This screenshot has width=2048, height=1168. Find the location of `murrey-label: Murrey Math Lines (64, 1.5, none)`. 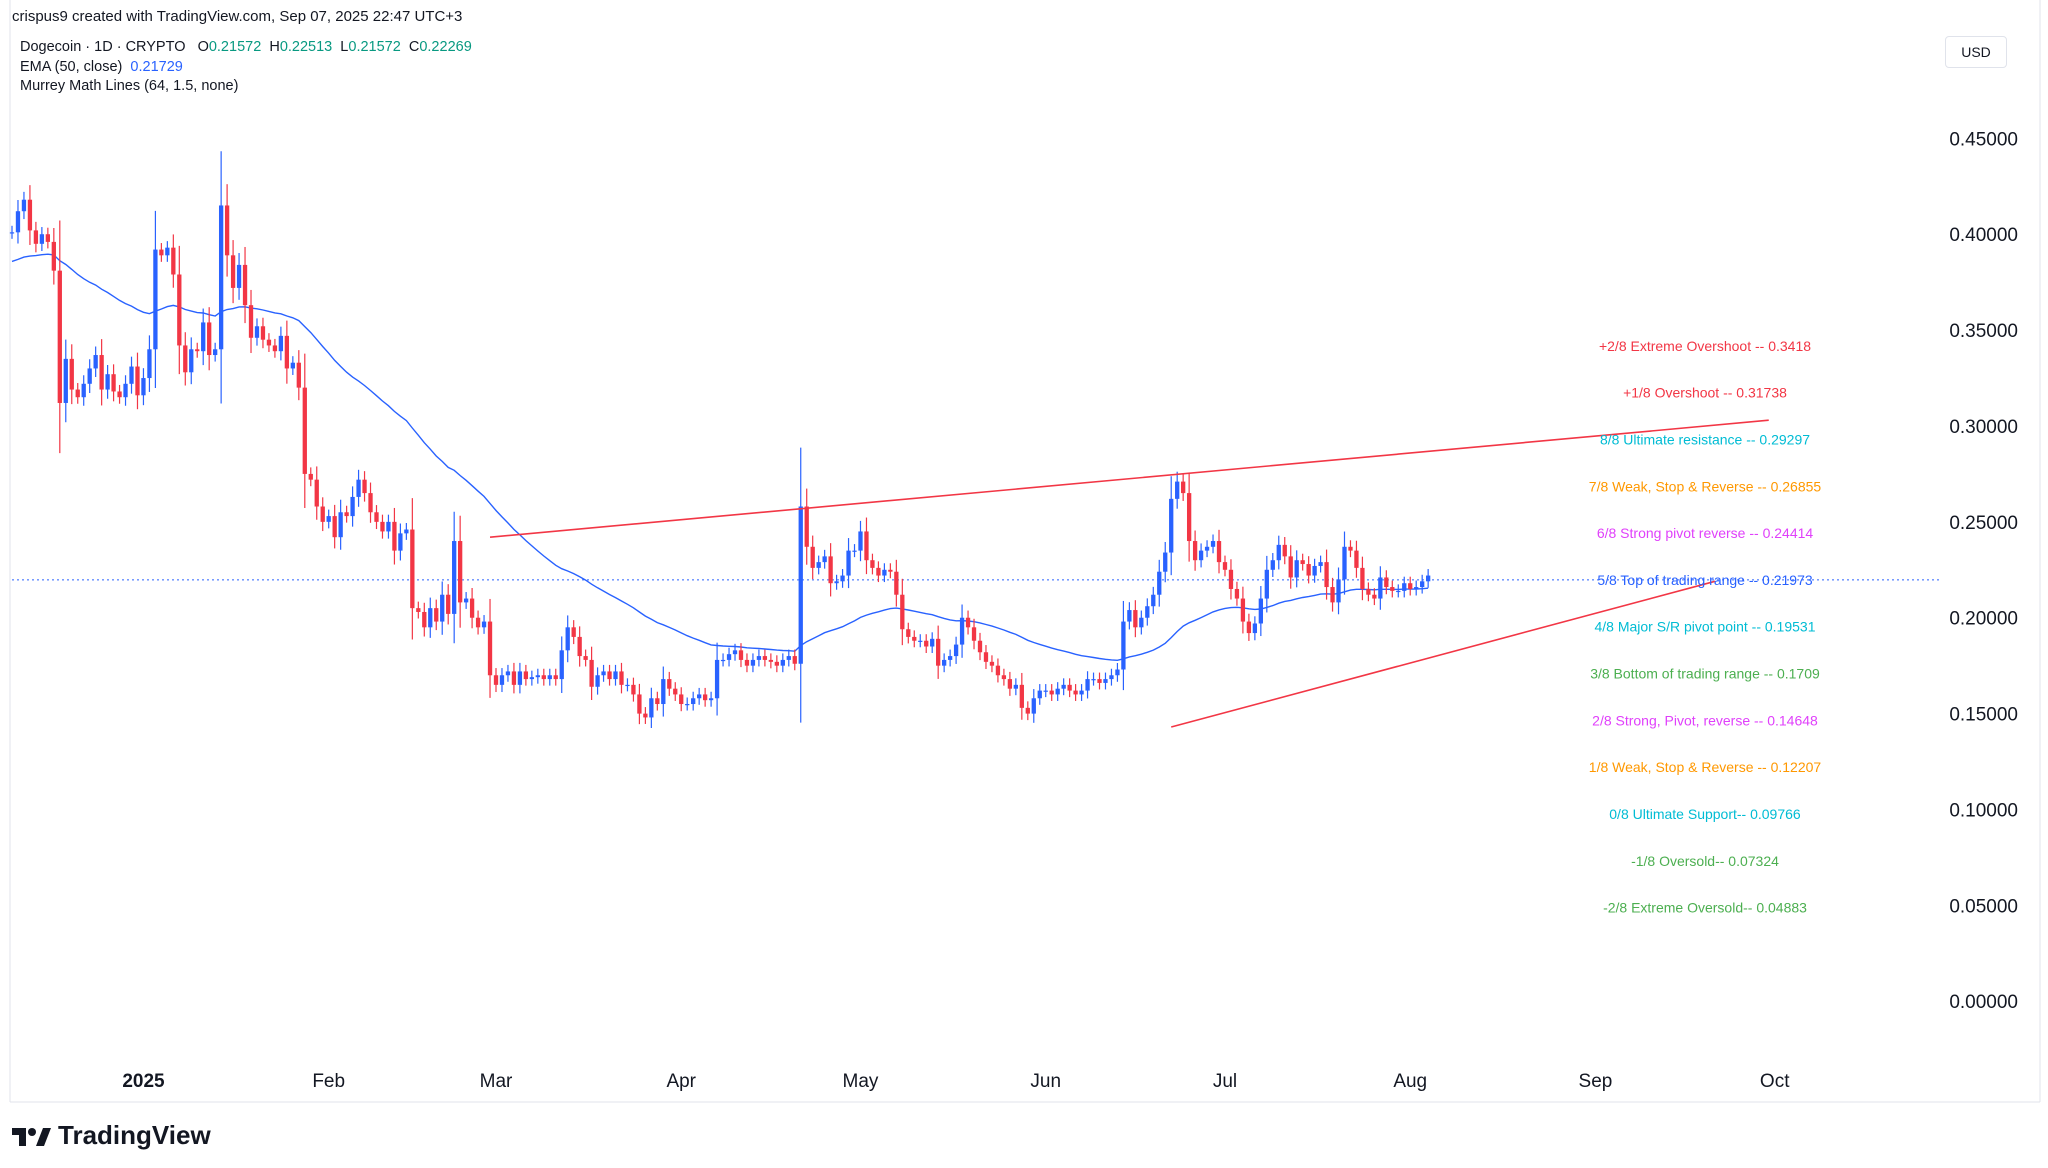

murrey-label: Murrey Math Lines (64, 1.5, none) is located at coordinates (129, 86).